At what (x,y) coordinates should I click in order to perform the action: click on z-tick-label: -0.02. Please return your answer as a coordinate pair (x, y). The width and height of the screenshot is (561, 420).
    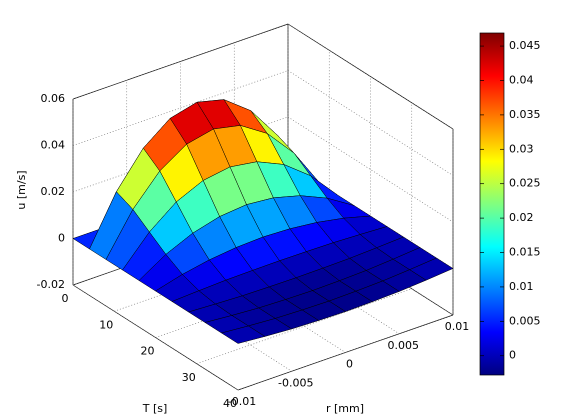
    Looking at the image, I should click on (51, 284).